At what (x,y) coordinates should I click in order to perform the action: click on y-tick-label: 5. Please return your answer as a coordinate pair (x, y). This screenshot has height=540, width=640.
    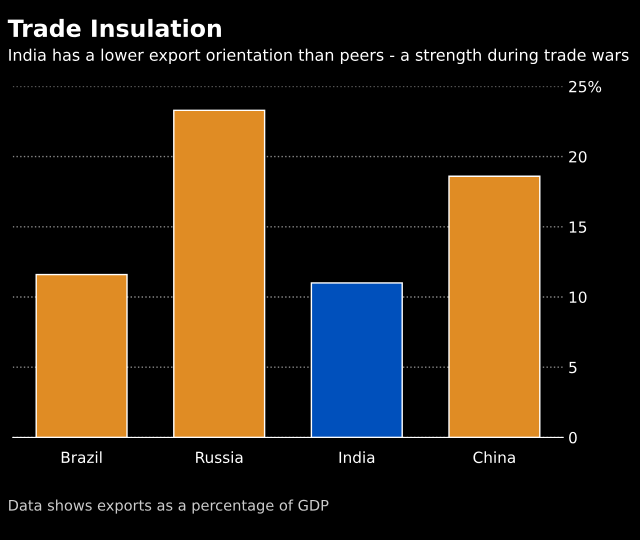
    Looking at the image, I should click on (572, 368).